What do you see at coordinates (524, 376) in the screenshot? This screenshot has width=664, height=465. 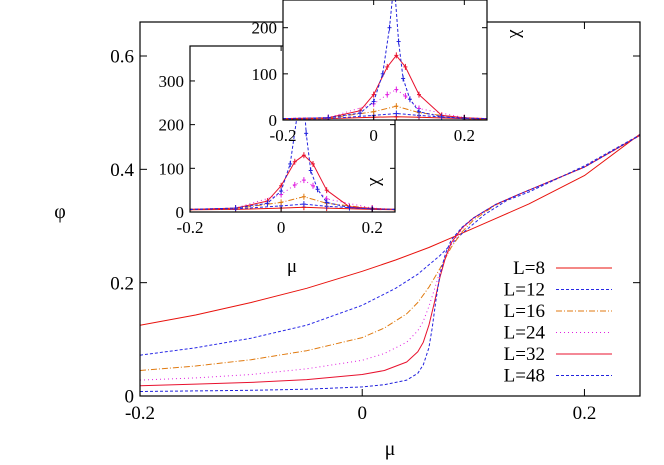 I see `legend-label: L=48` at bounding box center [524, 376].